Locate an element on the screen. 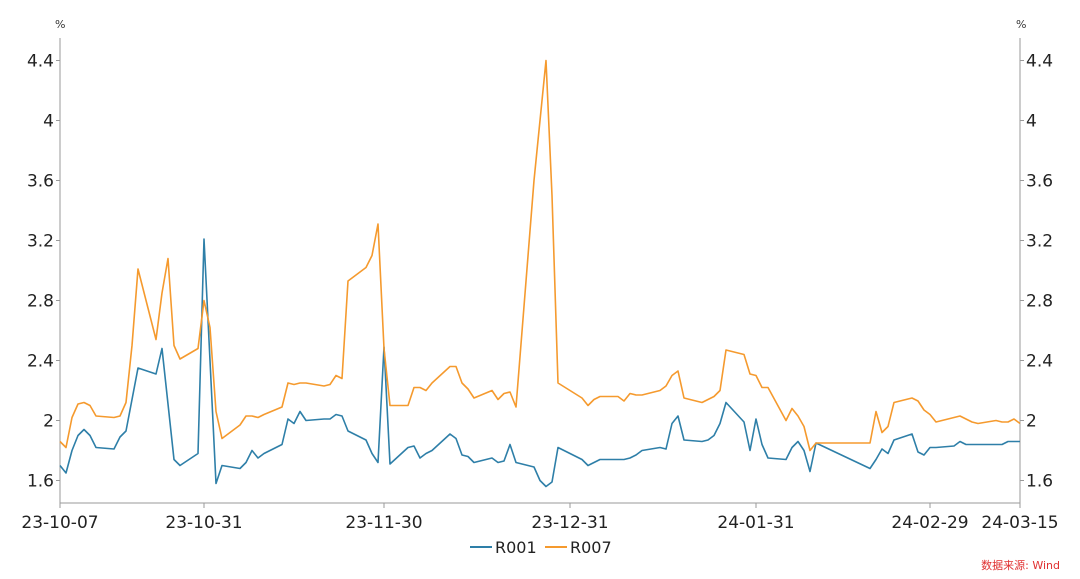  y-tick-label-right: 3.6 is located at coordinates (1039, 182).